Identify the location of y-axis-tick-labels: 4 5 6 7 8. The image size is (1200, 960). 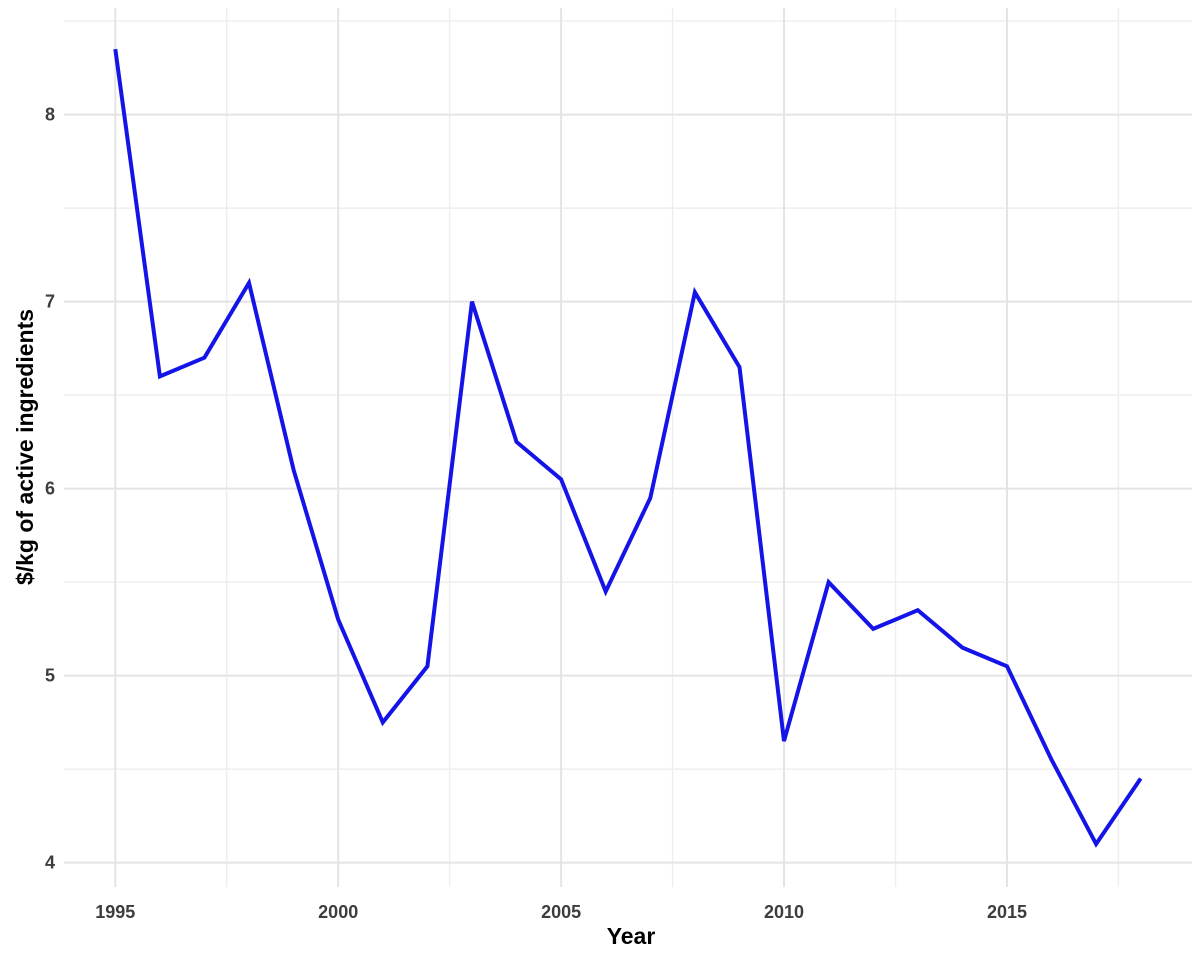
(50, 489).